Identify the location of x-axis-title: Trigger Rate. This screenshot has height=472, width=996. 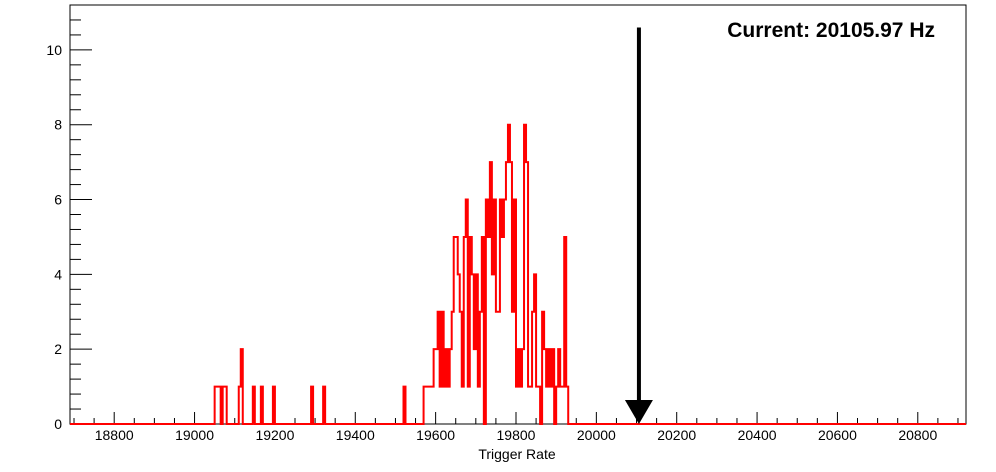
(517, 454).